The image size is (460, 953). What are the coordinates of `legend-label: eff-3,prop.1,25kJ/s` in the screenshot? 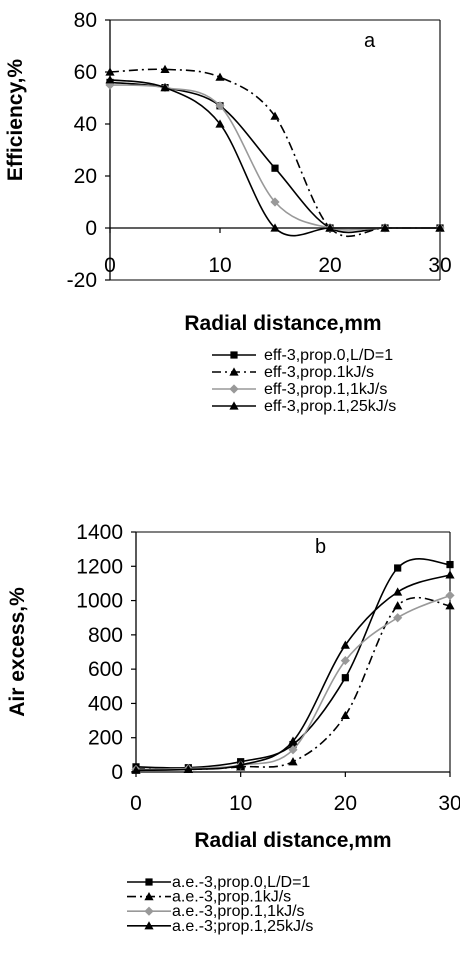 It's located at (330, 406).